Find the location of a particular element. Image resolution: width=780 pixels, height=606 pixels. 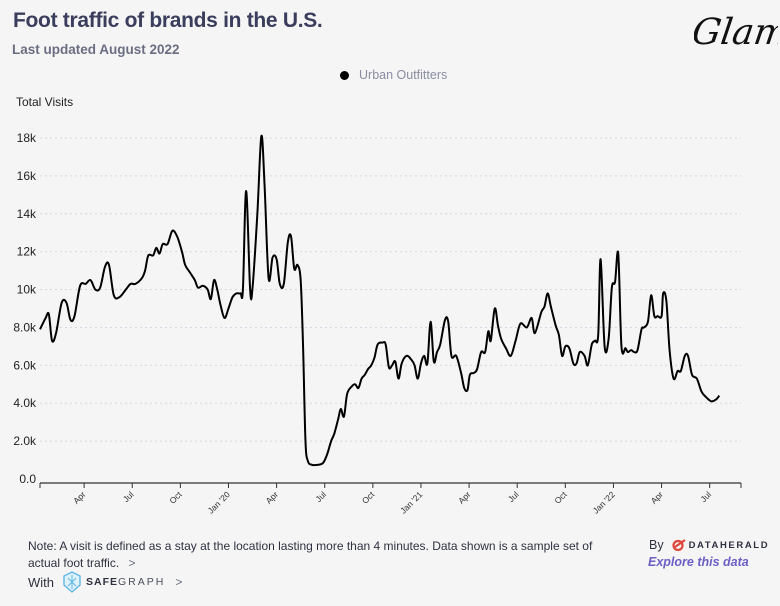

footnote-chevron-icon: > is located at coordinates (132, 563).